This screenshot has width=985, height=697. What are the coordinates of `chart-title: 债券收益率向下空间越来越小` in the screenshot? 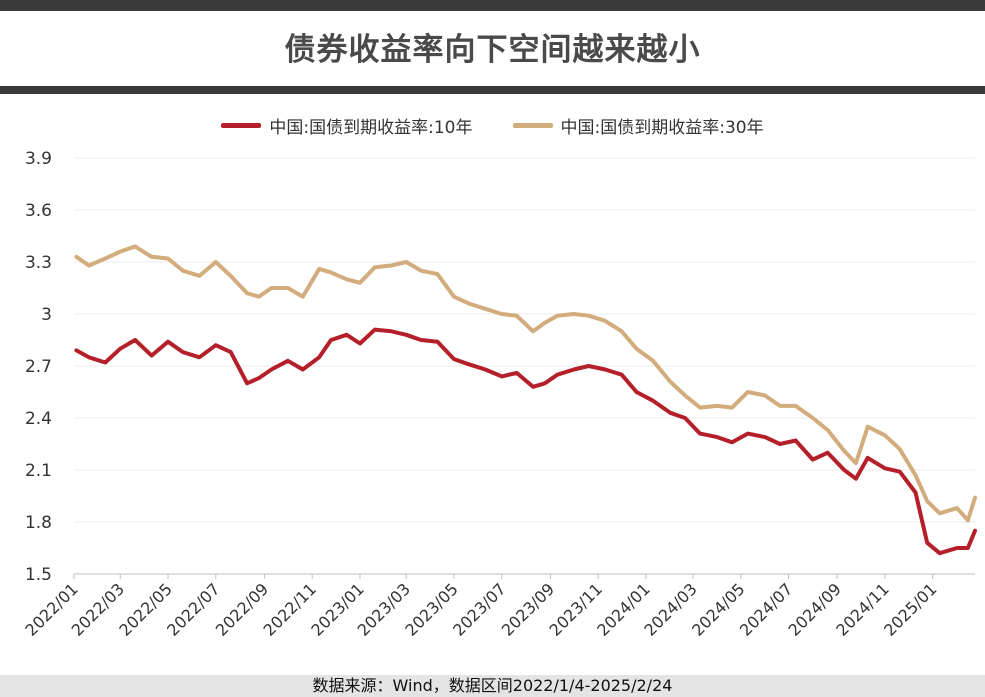 It's located at (492, 50).